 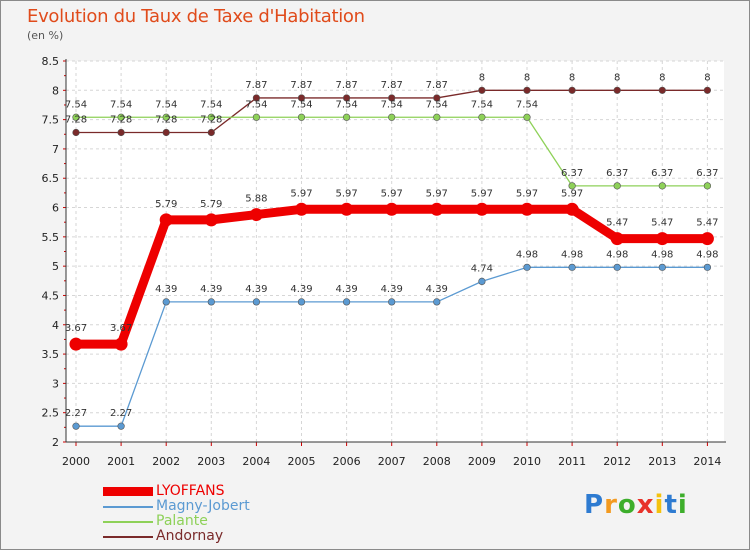 What do you see at coordinates (256, 461) in the screenshot?
I see `x-tick-label: 2004` at bounding box center [256, 461].